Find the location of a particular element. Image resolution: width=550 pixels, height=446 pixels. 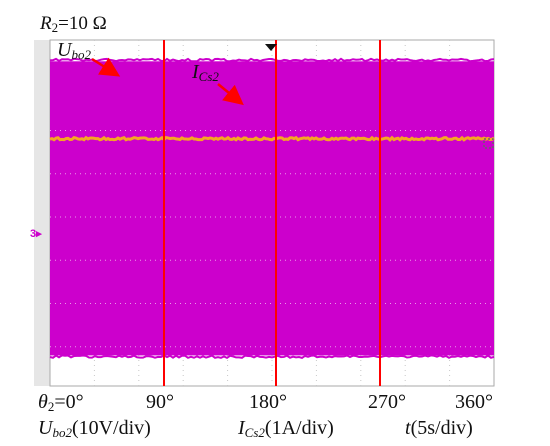

x-tick-label-0: θ2=0° is located at coordinates (61, 402).